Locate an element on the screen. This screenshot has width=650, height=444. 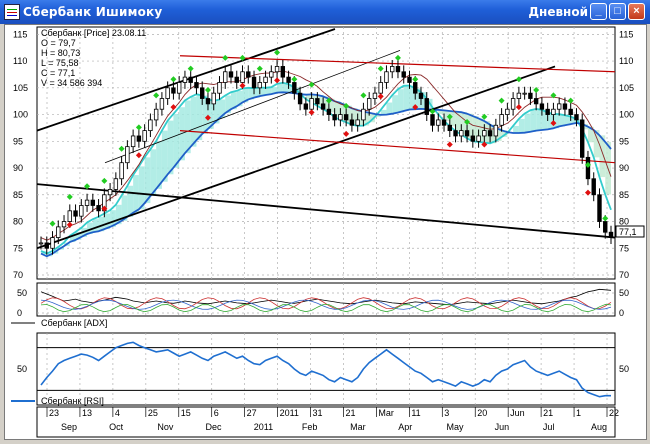
month-label: 2011 is located at coordinates (263, 427).